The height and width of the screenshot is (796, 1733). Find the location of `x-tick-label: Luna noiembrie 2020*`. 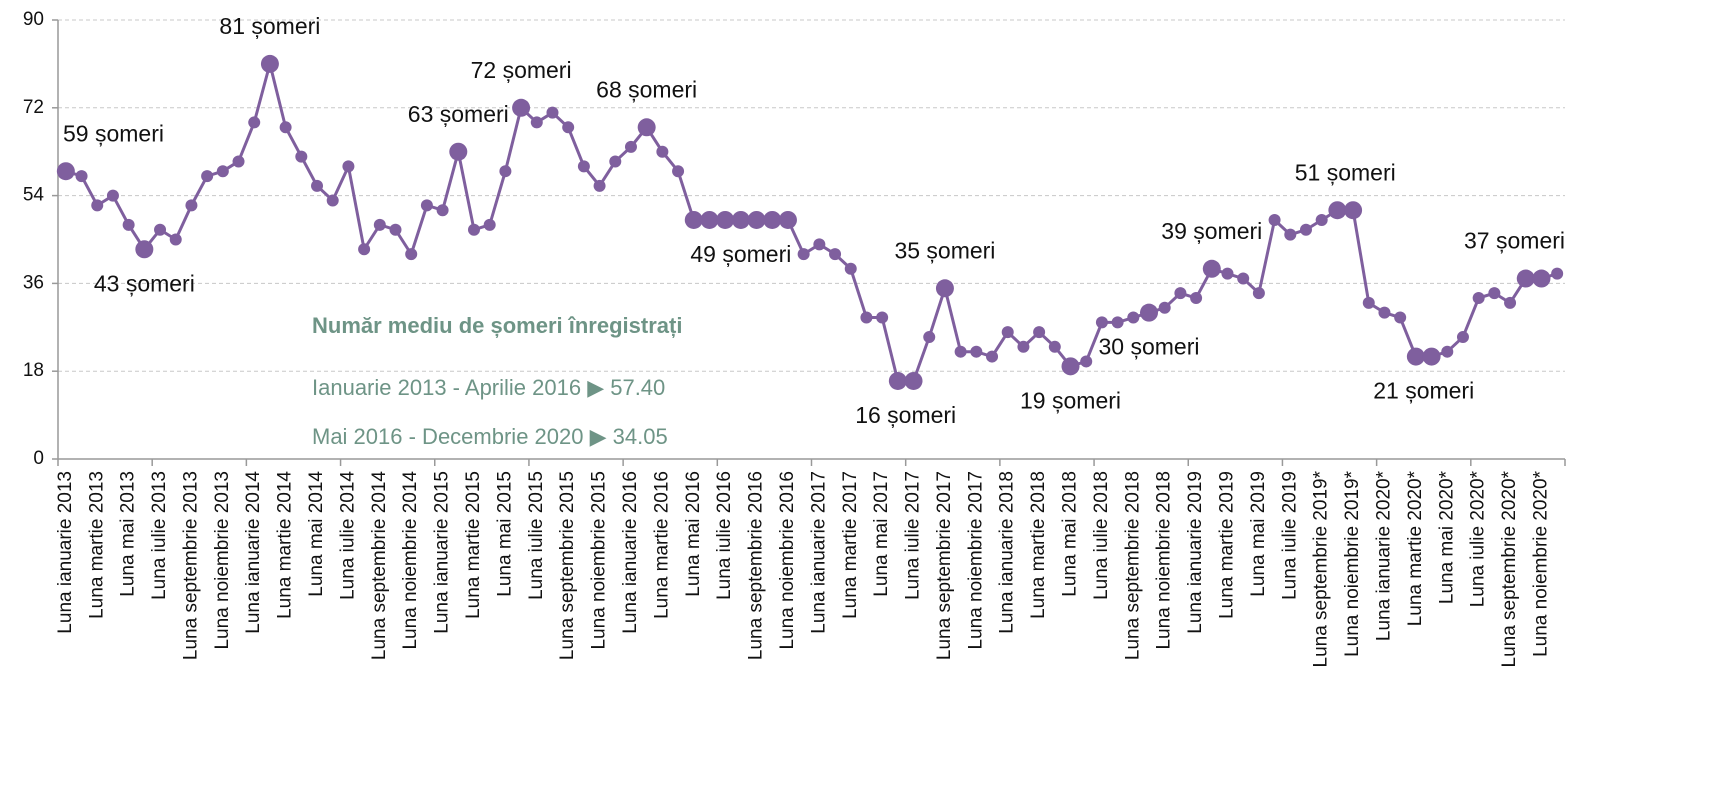

x-tick-label: Luna noiembrie 2020* is located at coordinates (1540, 563).